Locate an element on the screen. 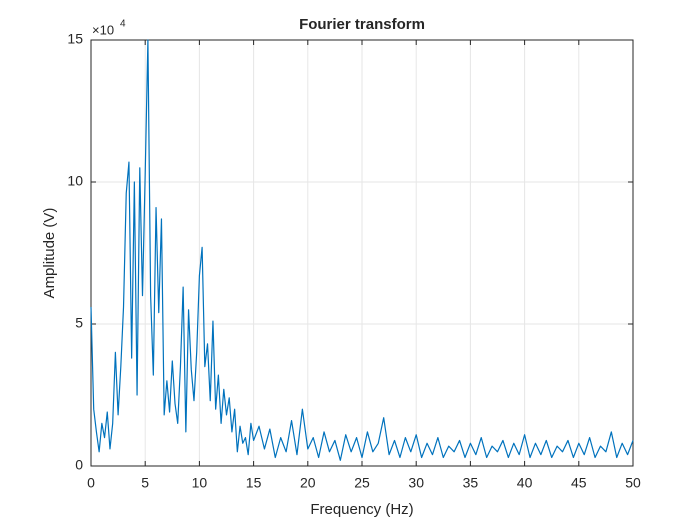 This screenshot has width=700, height=530. x-tick-label: 15 is located at coordinates (254, 483).